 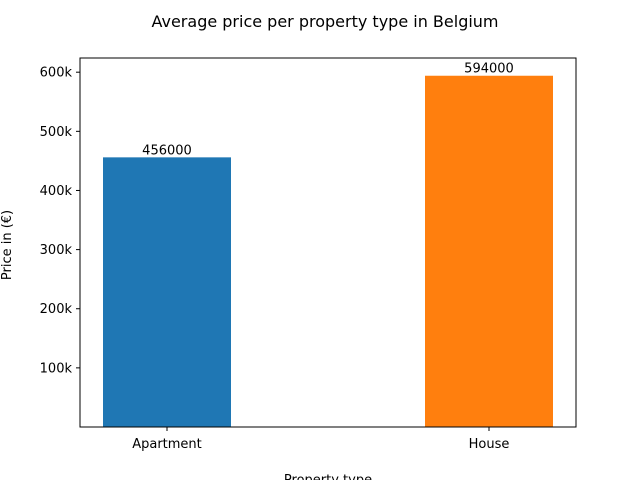 What do you see at coordinates (328, 476) in the screenshot?
I see `x-axis-title: Property type` at bounding box center [328, 476].